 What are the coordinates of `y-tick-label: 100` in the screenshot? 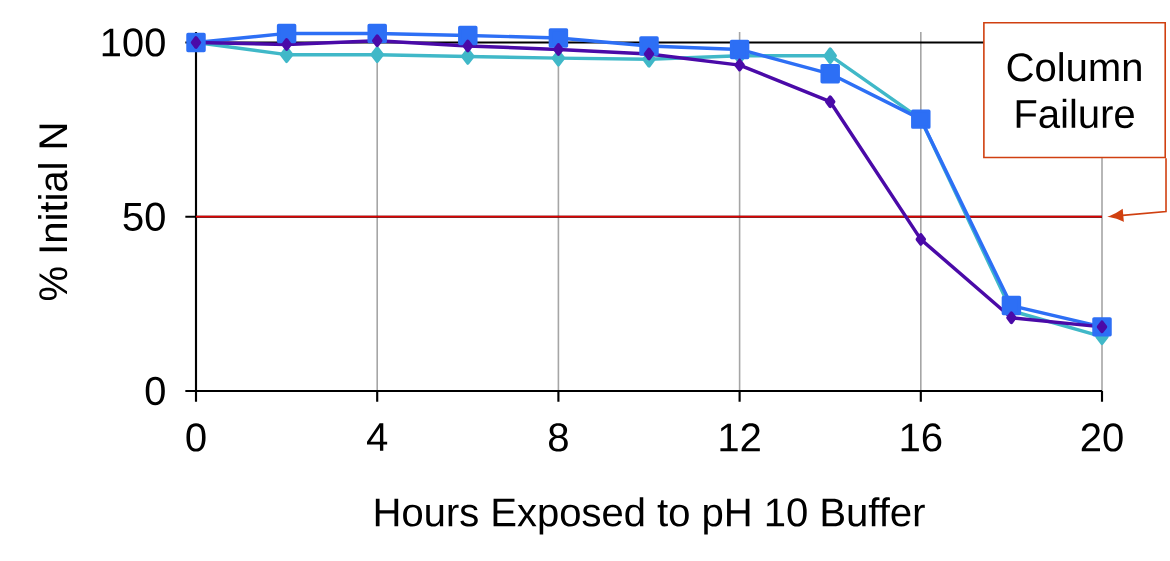 It's located at (133, 42).